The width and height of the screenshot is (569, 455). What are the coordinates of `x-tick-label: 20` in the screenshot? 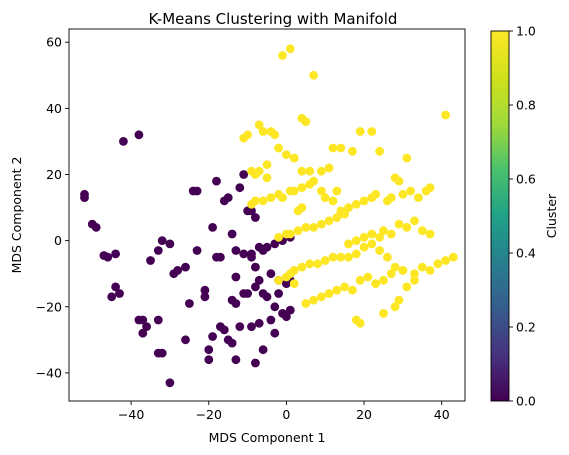 It's located at (364, 414).